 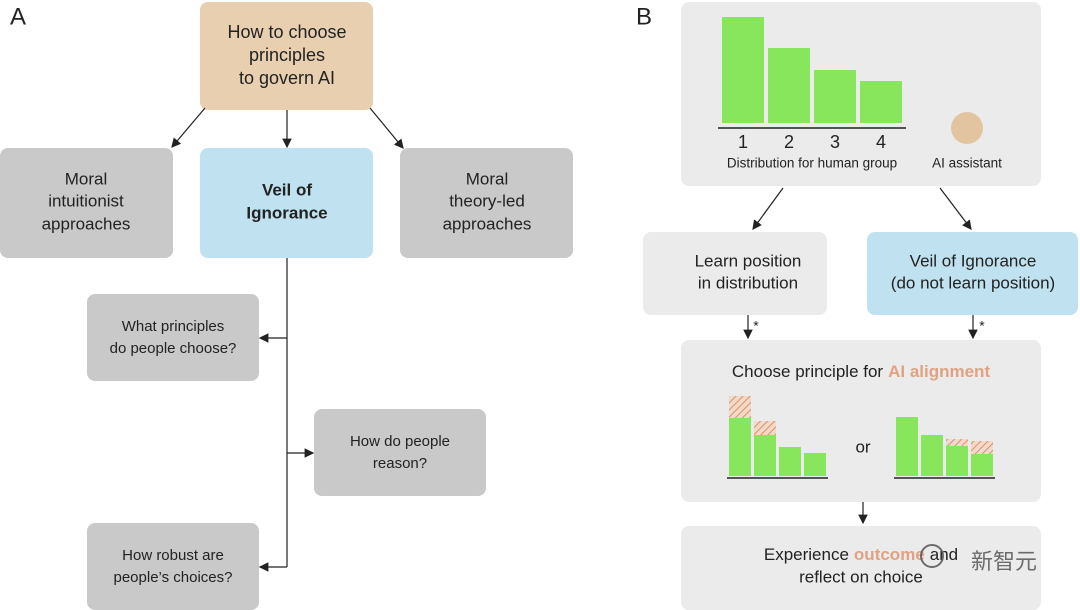 What do you see at coordinates (400, 463) in the screenshot?
I see `box-text: reason?` at bounding box center [400, 463].